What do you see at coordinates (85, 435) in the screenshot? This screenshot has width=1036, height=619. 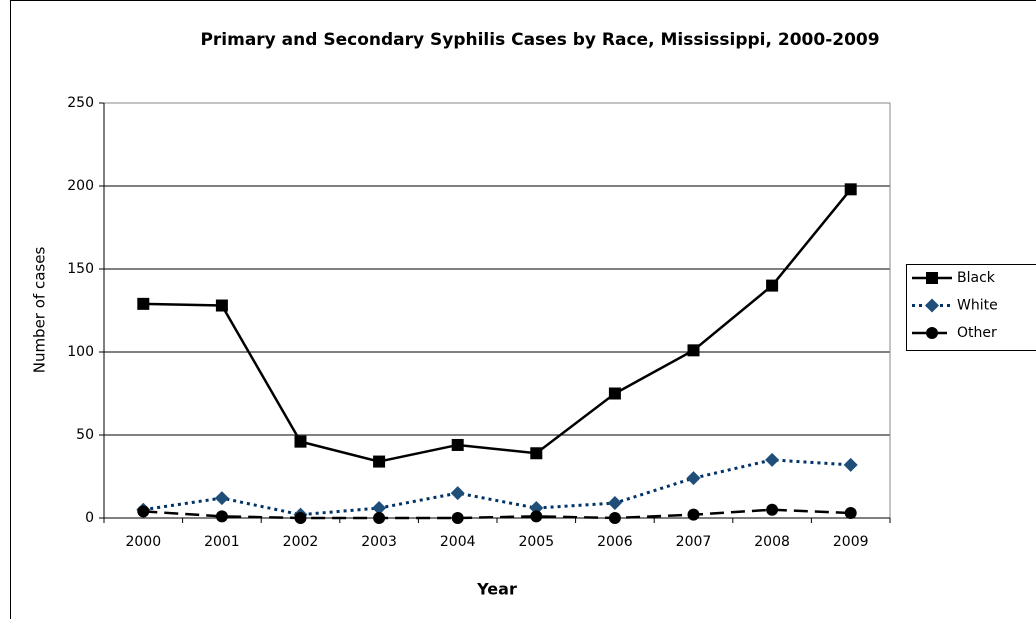 I see `y-tick-label: 50` at bounding box center [85, 435].